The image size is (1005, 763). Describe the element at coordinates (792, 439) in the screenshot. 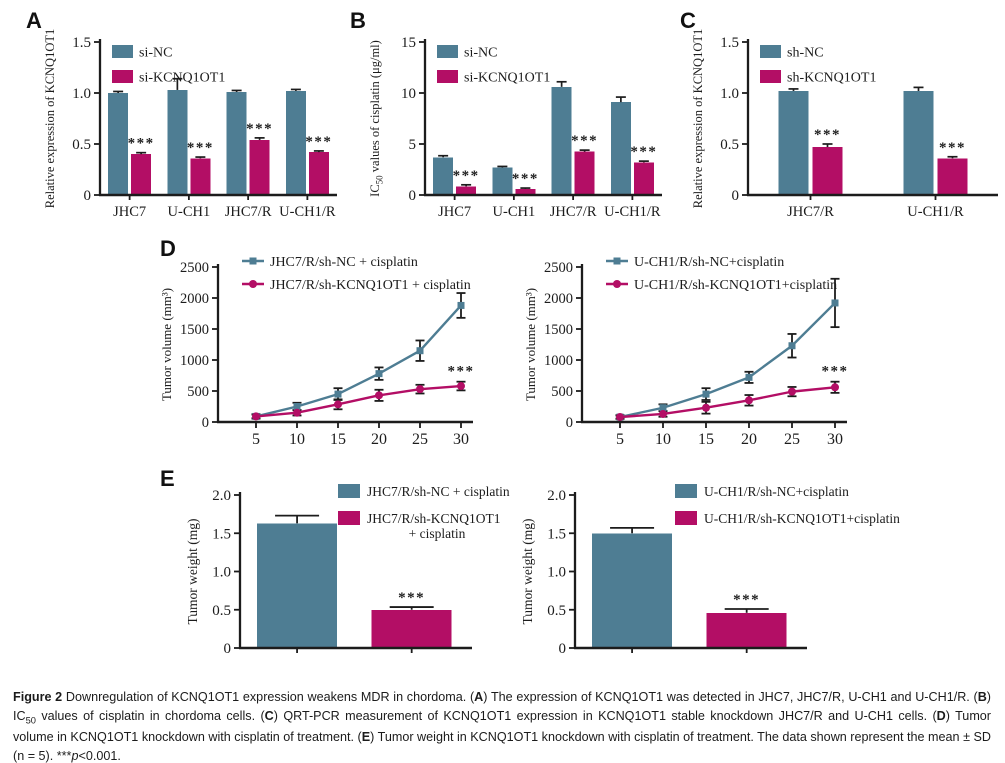

I see `x-tick-label: 25` at that location.